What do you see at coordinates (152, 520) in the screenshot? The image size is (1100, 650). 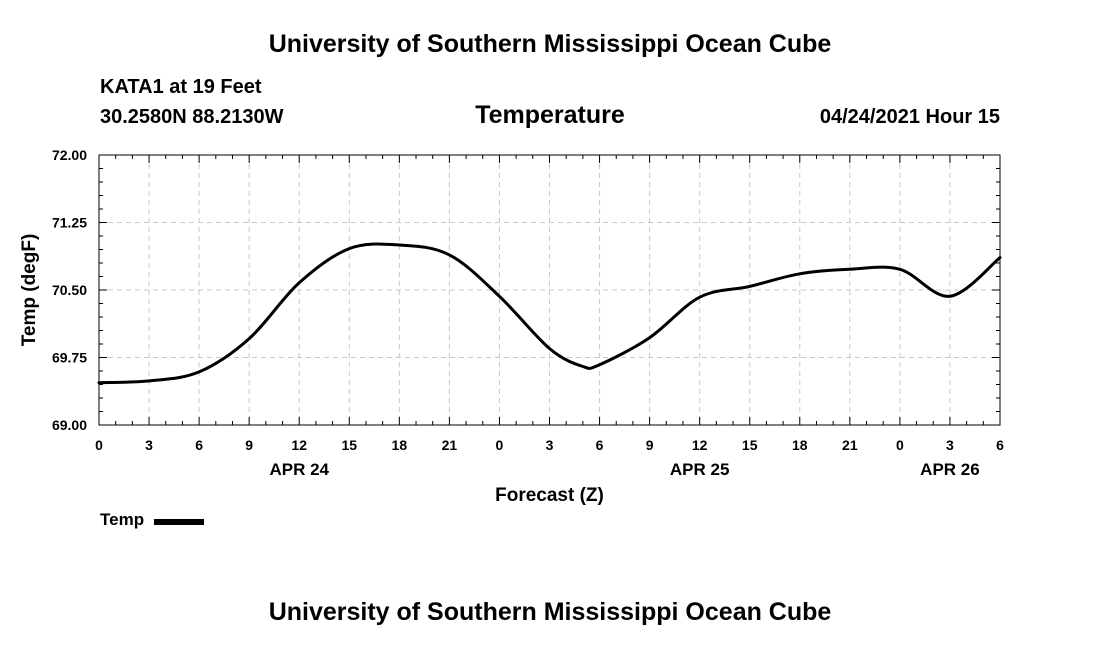 I see `legend: Temp` at bounding box center [152, 520].